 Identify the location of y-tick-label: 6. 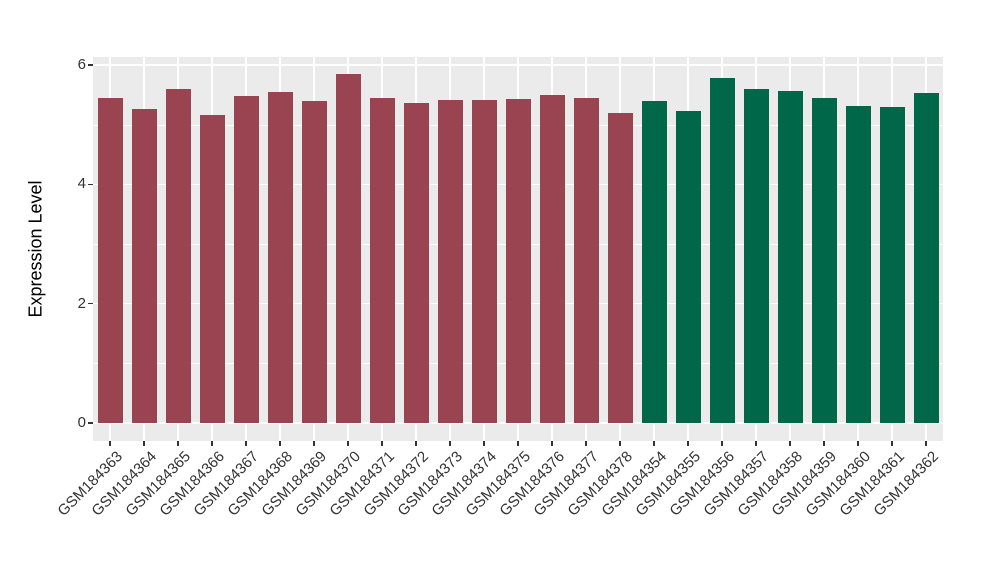
(81, 64).